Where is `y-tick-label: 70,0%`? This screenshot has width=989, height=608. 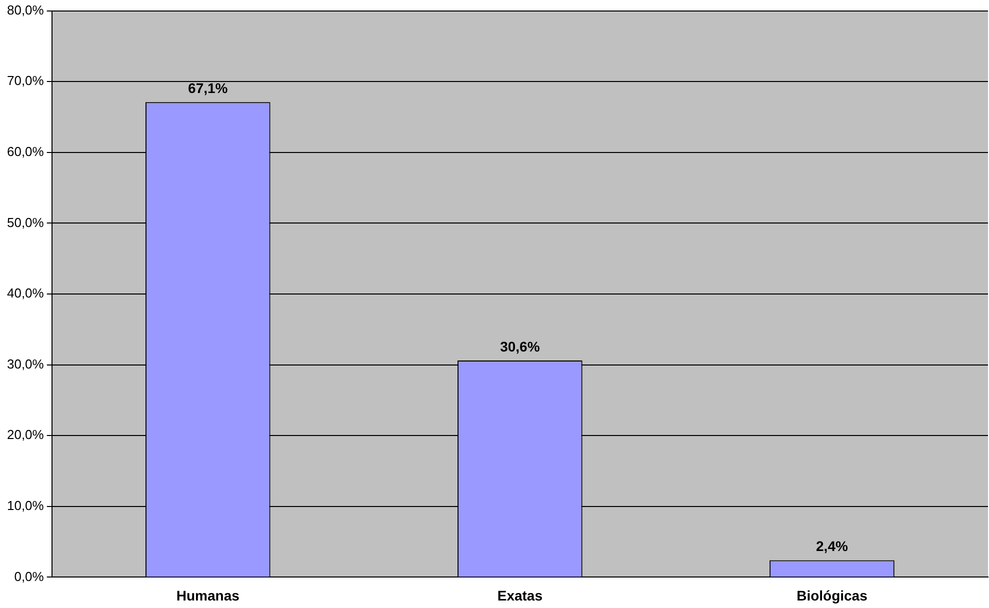 y-tick-label: 70,0% is located at coordinates (25, 80).